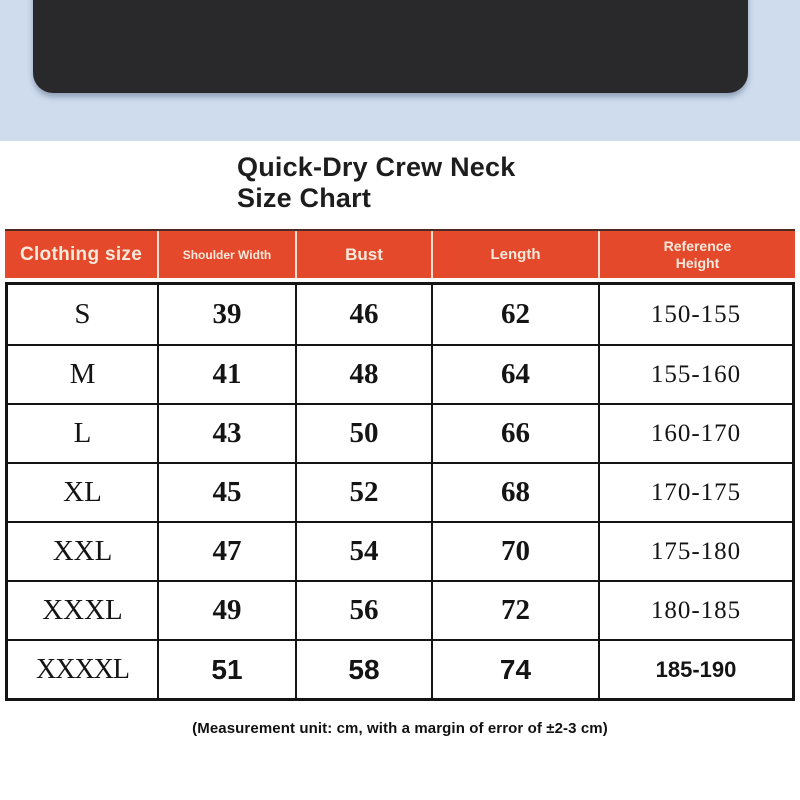 This screenshot has height=800, width=800. I want to click on cell-length: 62, so click(514, 314).